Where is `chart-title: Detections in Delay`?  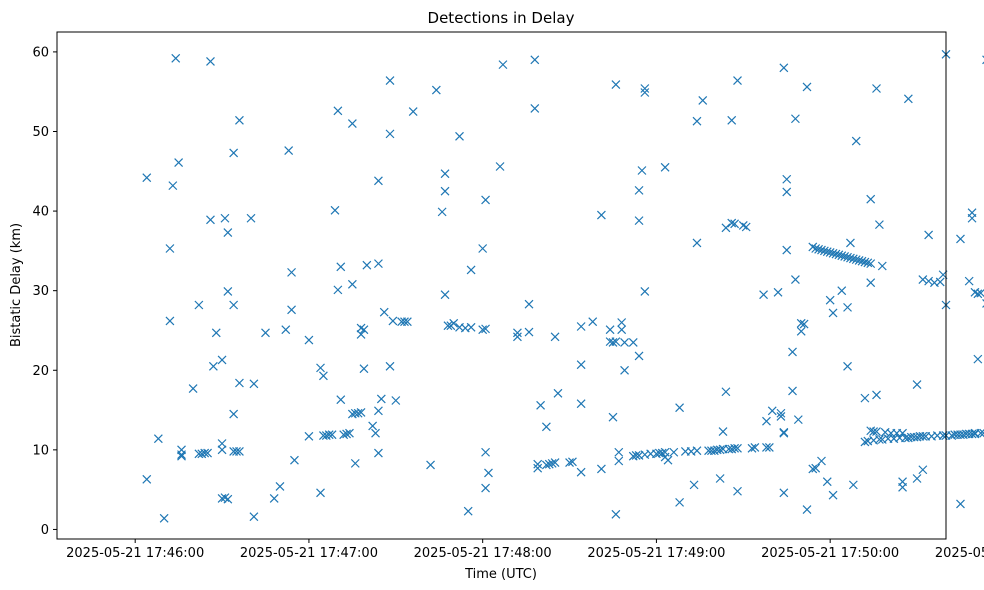 chart-title: Detections in Delay is located at coordinates (501, 18).